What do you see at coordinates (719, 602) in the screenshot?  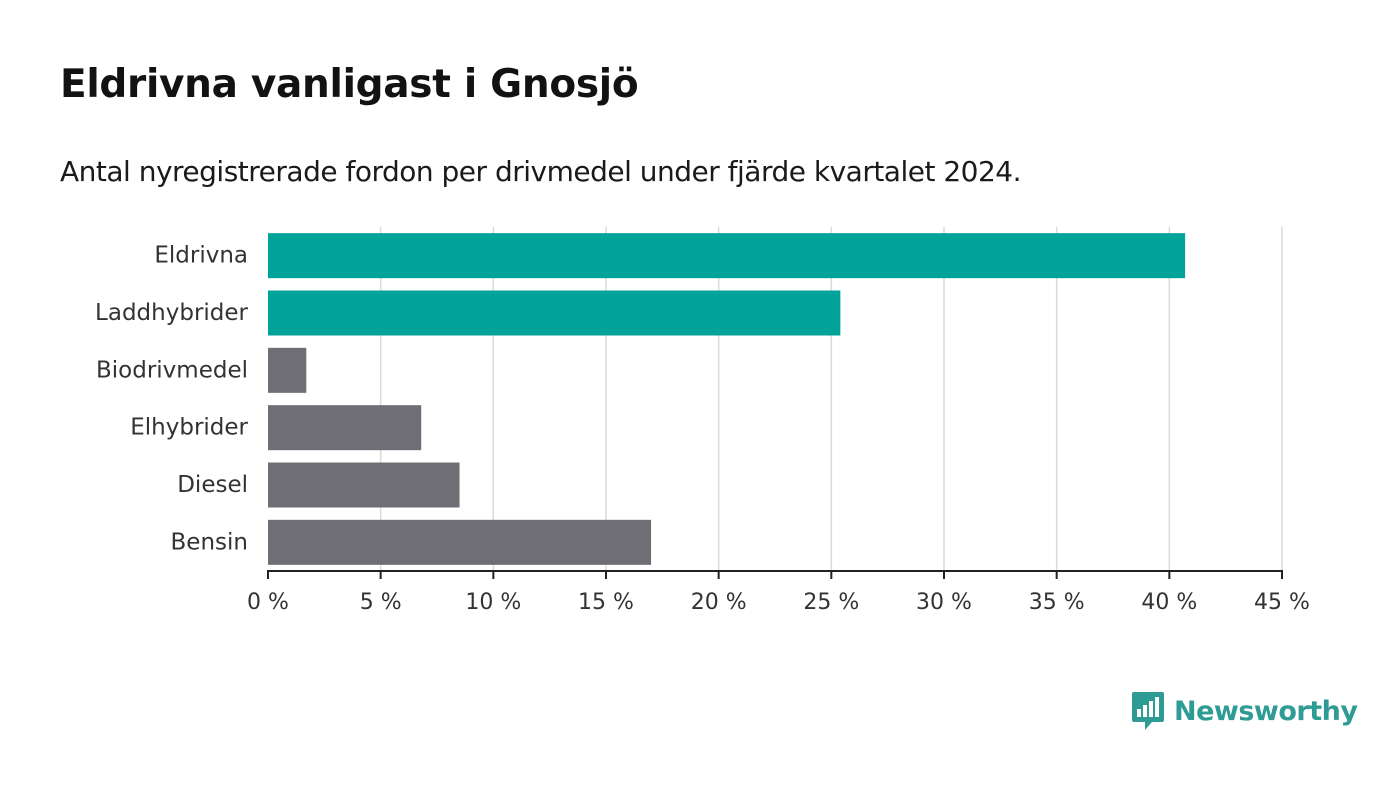 I see `x-tick-label: 20 %` at bounding box center [719, 602].